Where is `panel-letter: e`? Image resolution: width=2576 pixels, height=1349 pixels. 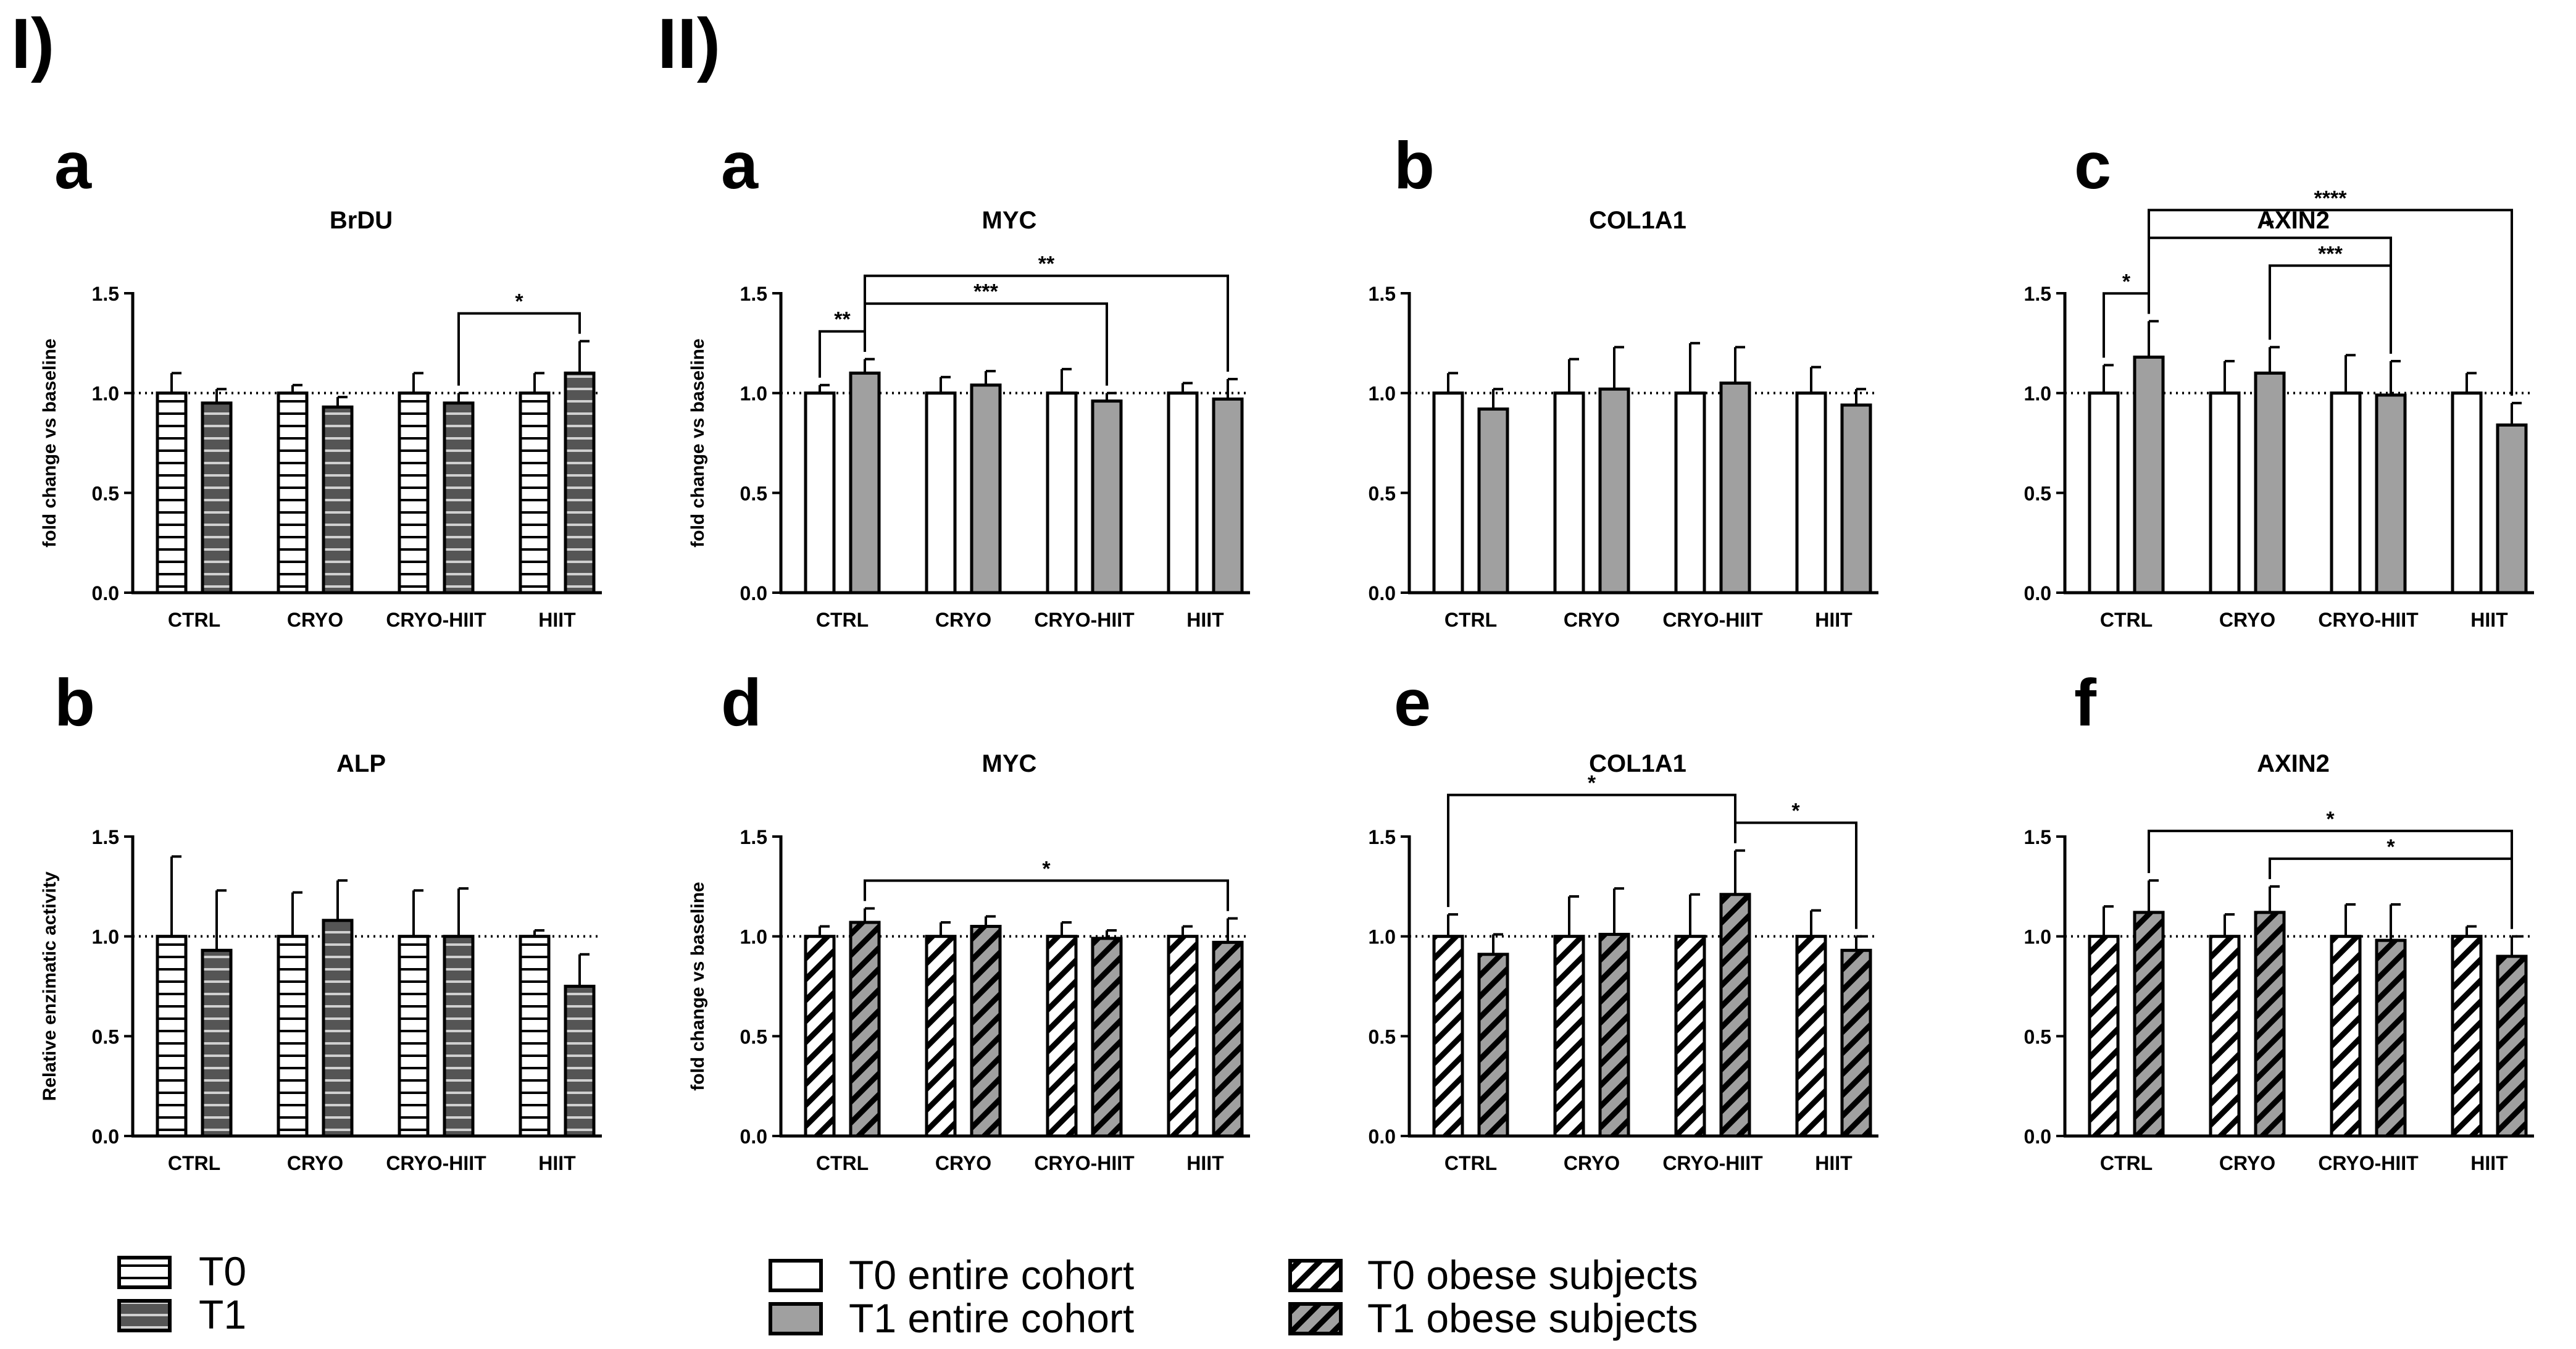 panel-letter: e is located at coordinates (1412, 702).